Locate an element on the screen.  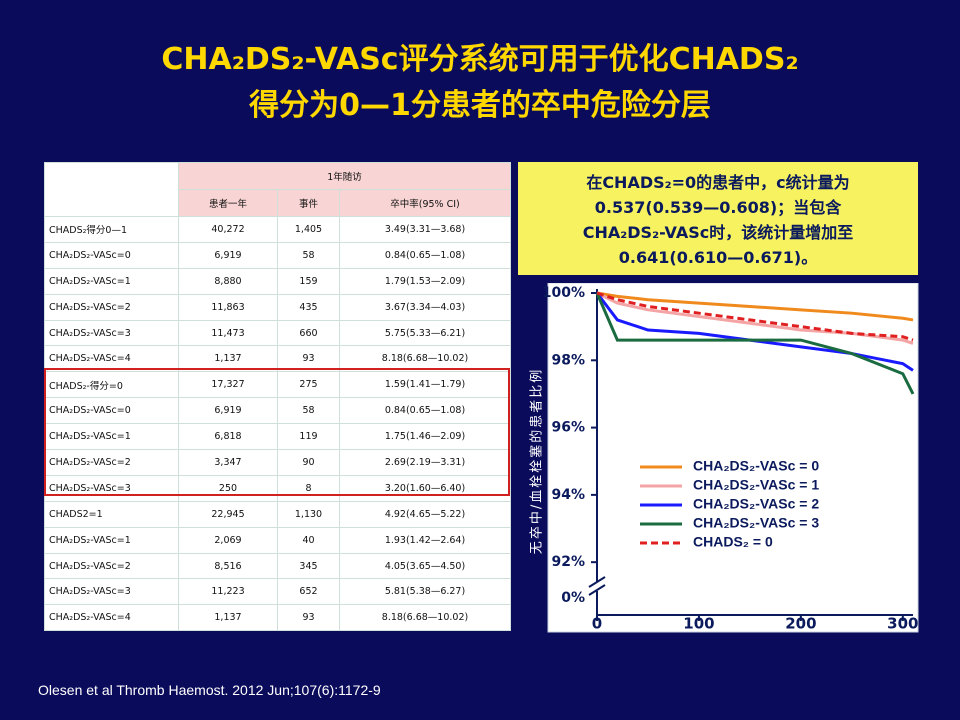
column-header: 事件 is located at coordinates (308, 203).